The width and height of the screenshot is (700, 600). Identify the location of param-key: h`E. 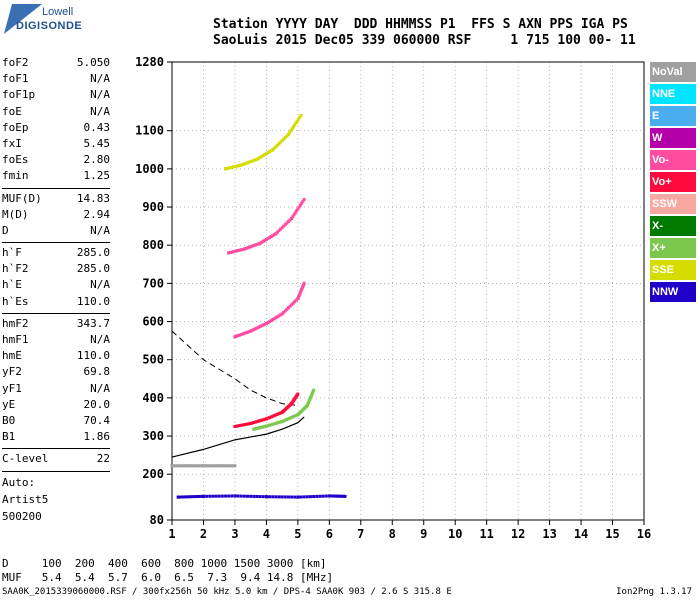
(12, 285).